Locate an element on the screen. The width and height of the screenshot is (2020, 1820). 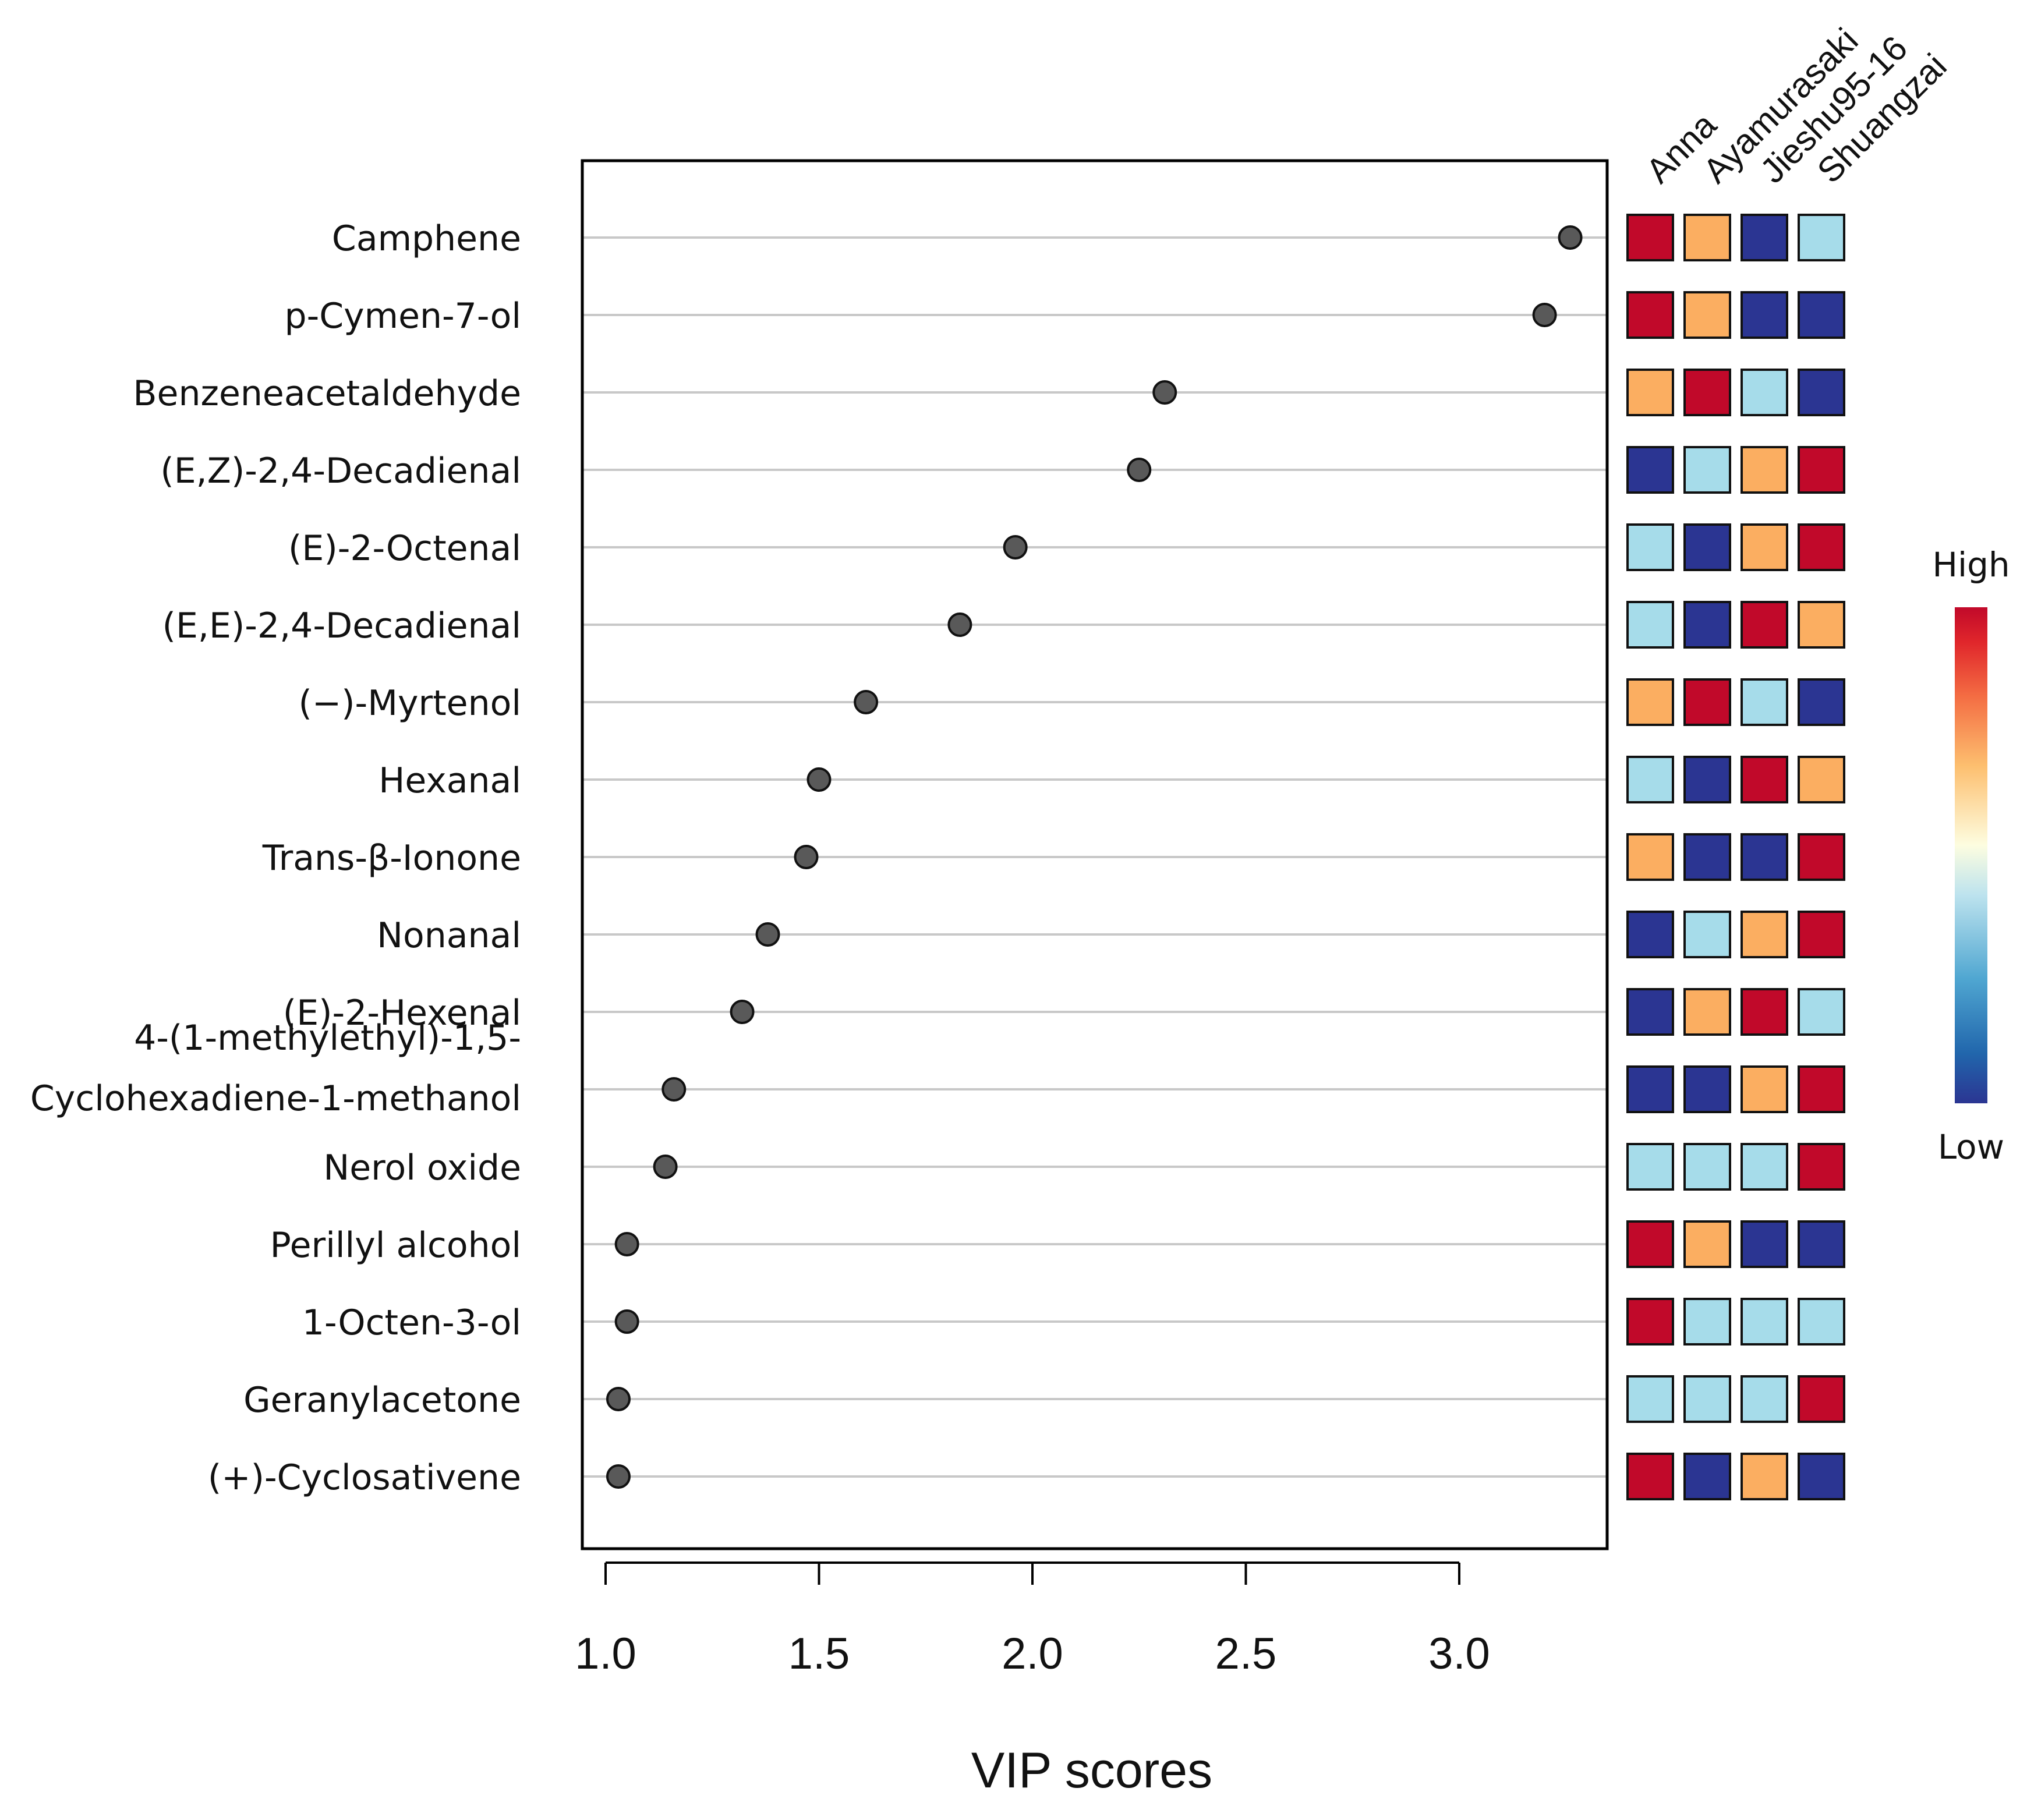
compound-label: 1-Octen-3-ol is located at coordinates (412, 1322).